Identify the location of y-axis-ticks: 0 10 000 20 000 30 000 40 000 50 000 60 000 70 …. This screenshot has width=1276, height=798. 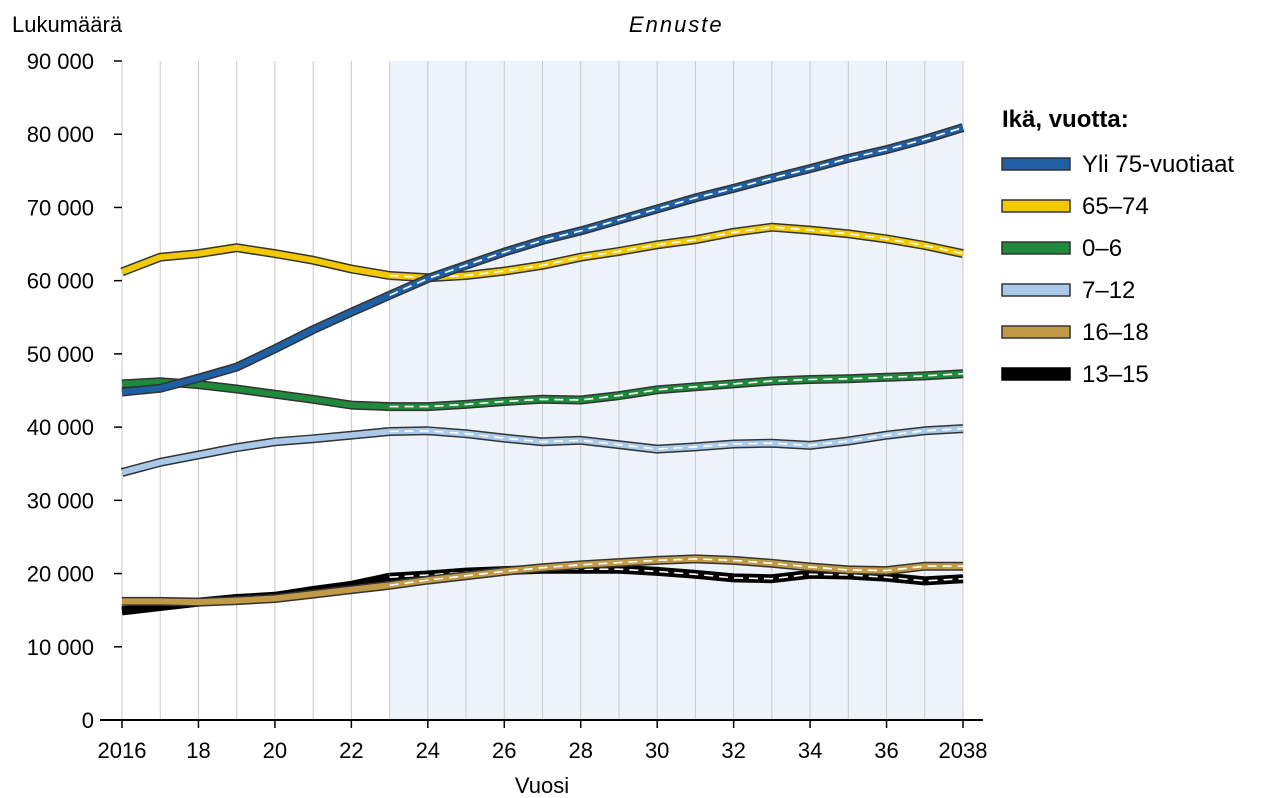
(74, 391).